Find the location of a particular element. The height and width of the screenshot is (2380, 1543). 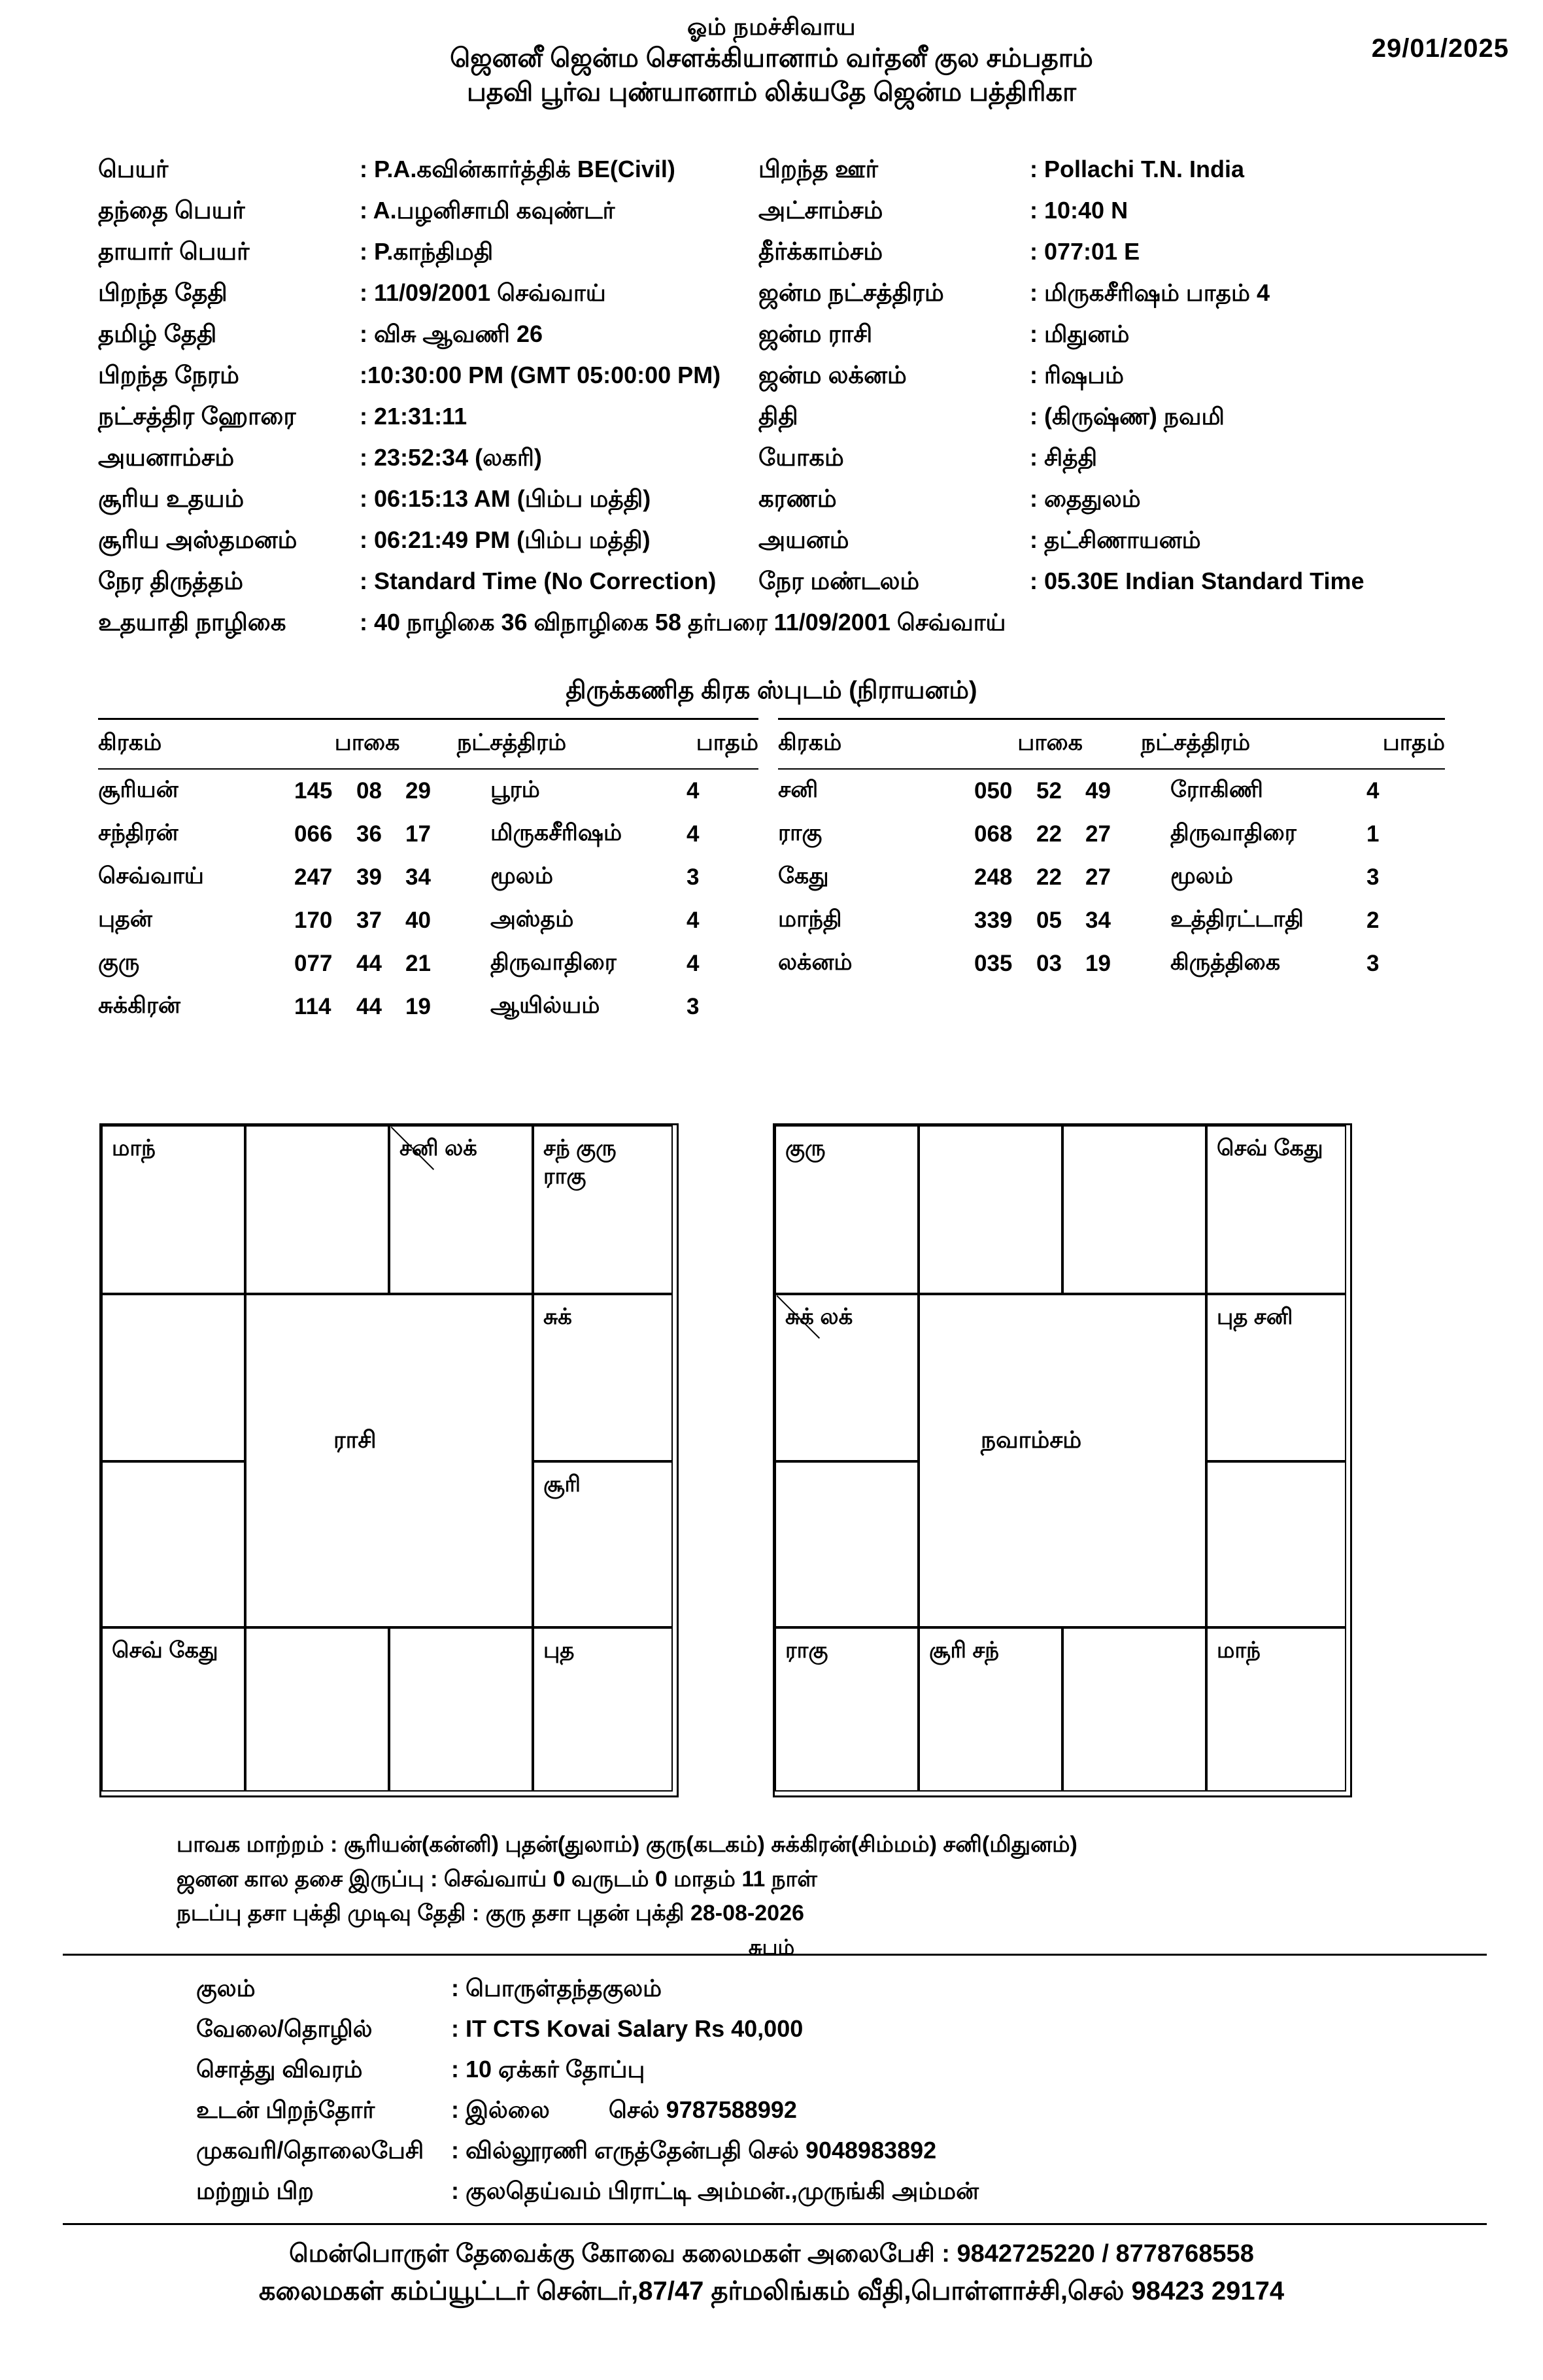

detail-value: : Pollachi T.N. India is located at coordinates (1137, 169).